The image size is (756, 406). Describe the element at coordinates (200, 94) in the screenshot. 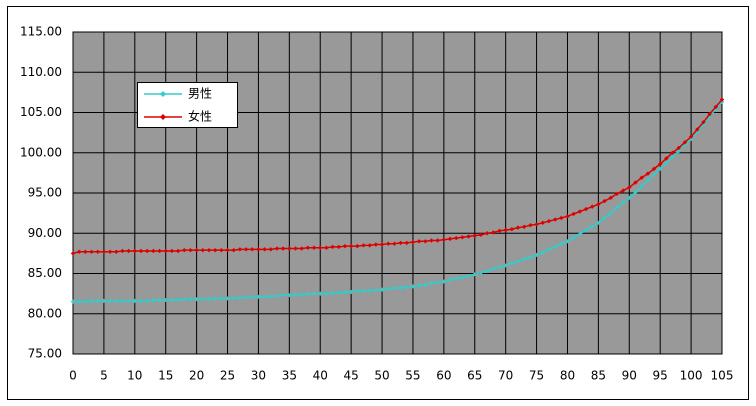

I see `legend-label: 男性` at that location.